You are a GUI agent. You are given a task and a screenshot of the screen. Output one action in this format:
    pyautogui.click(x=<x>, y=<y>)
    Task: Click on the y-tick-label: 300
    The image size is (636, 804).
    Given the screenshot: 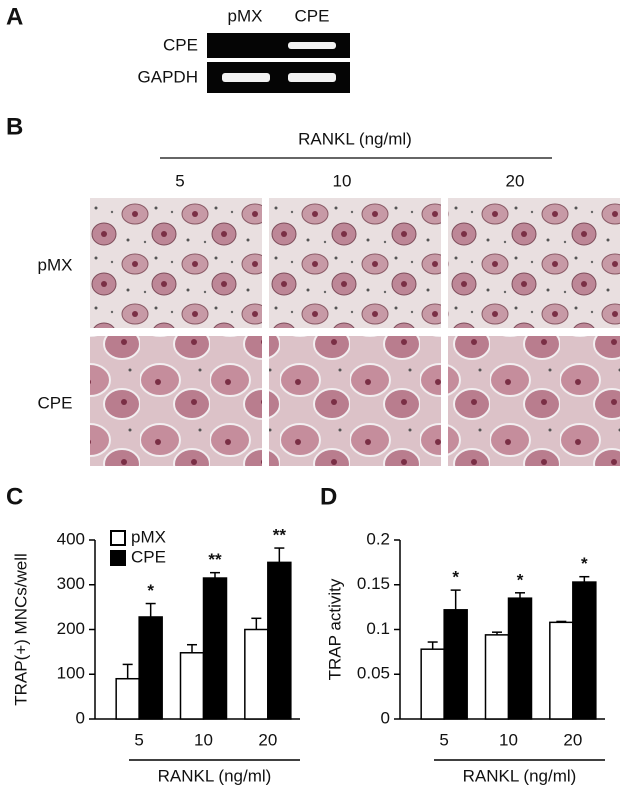 What is the action you would take?
    pyautogui.click(x=71, y=583)
    